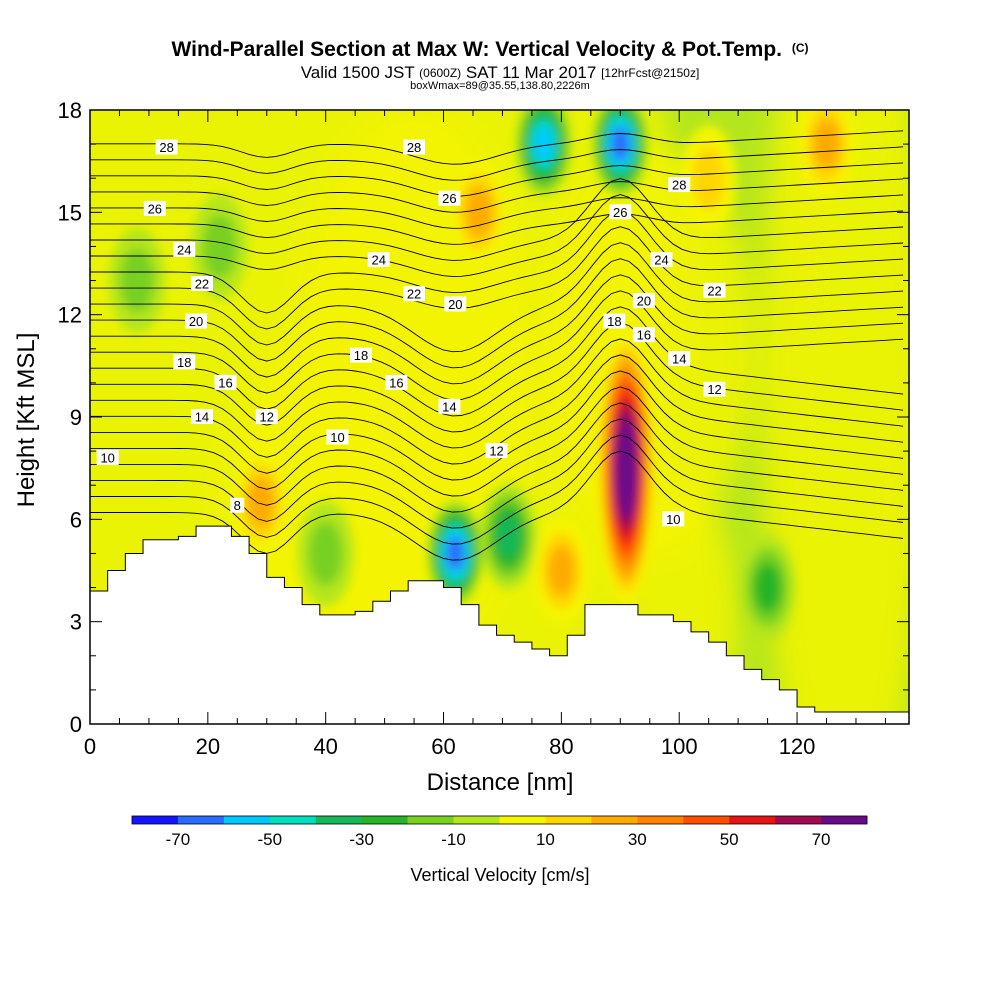  I want to click on contour-label-text: 16, so click(396, 382).